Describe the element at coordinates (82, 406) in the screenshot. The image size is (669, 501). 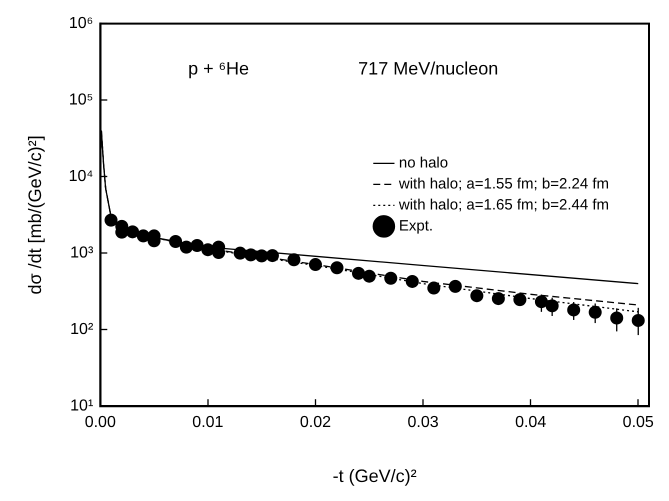
I see `y-tick-label: 10¹` at that location.